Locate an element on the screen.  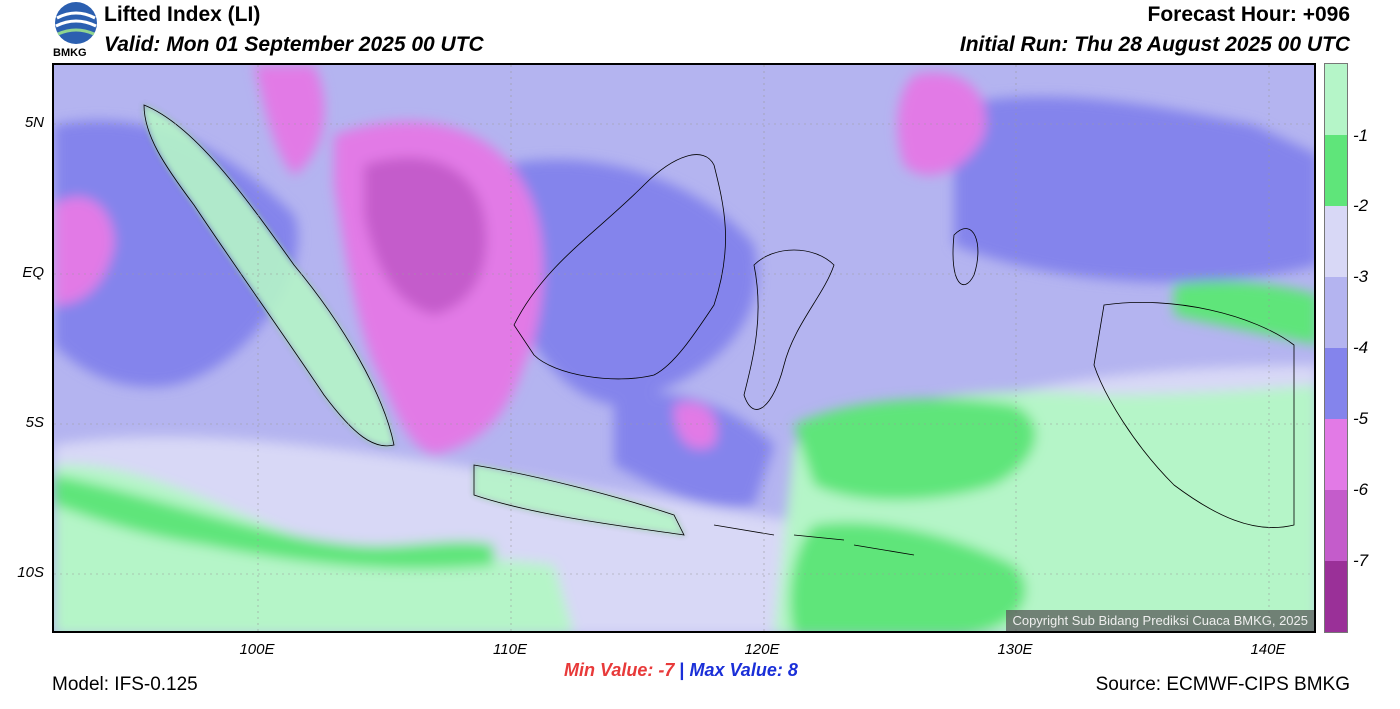
map-title: Lifted Index (LI) is located at coordinates (182, 14).